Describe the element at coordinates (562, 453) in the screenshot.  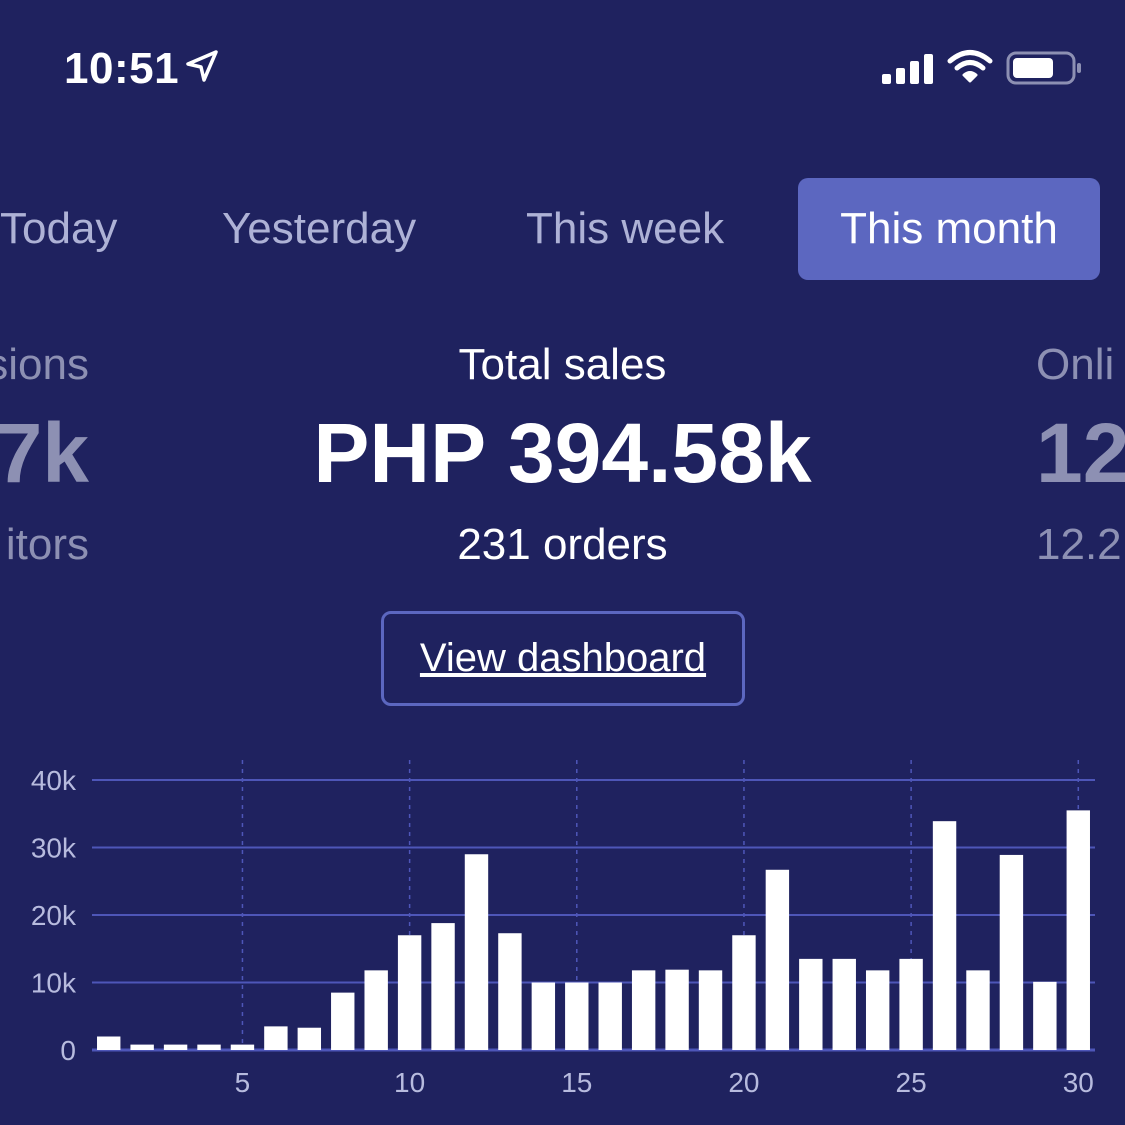
I see `total-sales-value: PHP 394.58k` at that location.